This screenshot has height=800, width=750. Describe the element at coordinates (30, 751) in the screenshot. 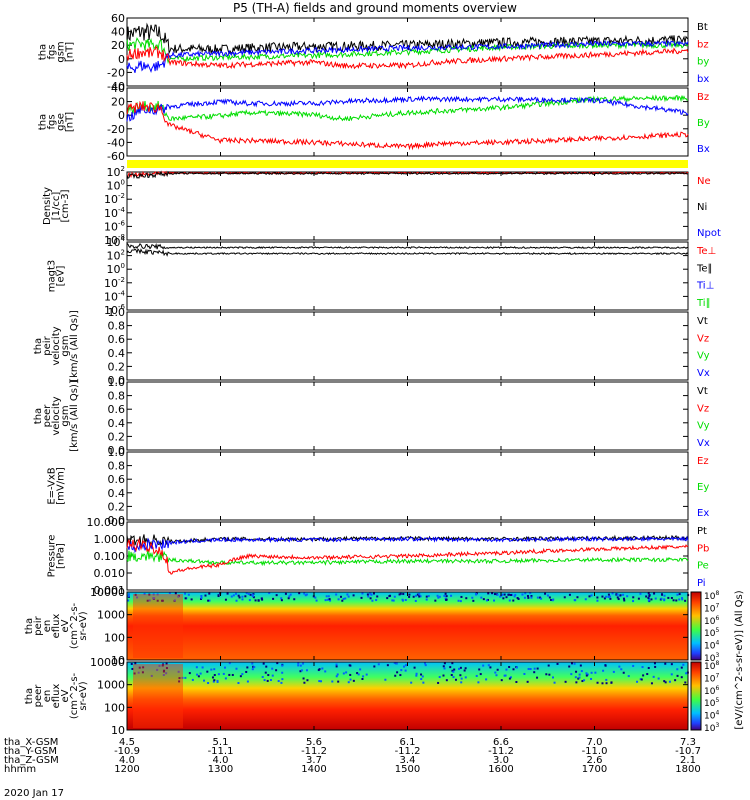

I see `xaxis-row-label: tha_Y-GSM` at that location.